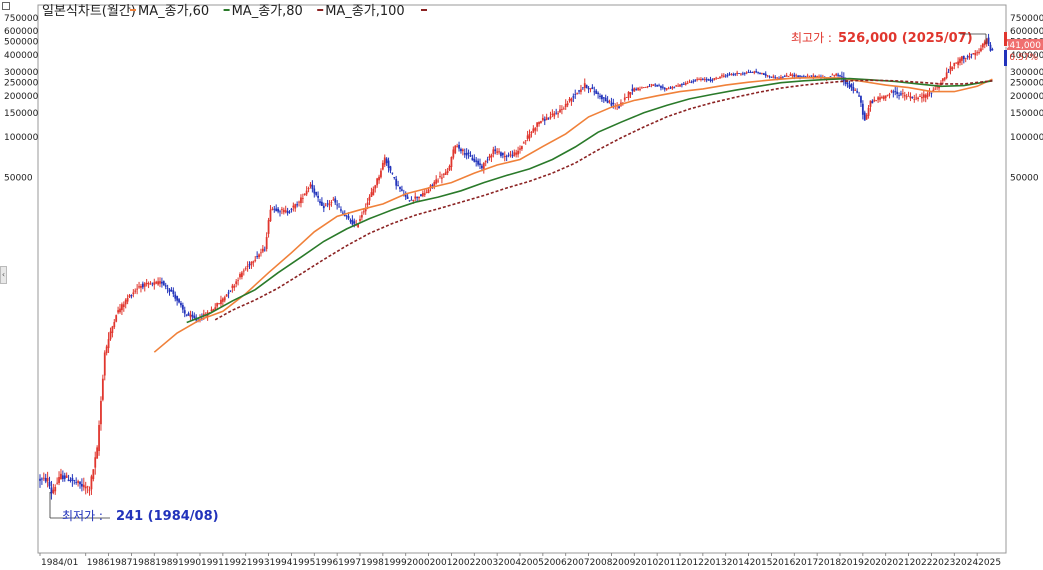 The image size is (1043, 570). What do you see at coordinates (3, 275) in the screenshot?
I see `side-collapse-tab: ‹` at bounding box center [3, 275].